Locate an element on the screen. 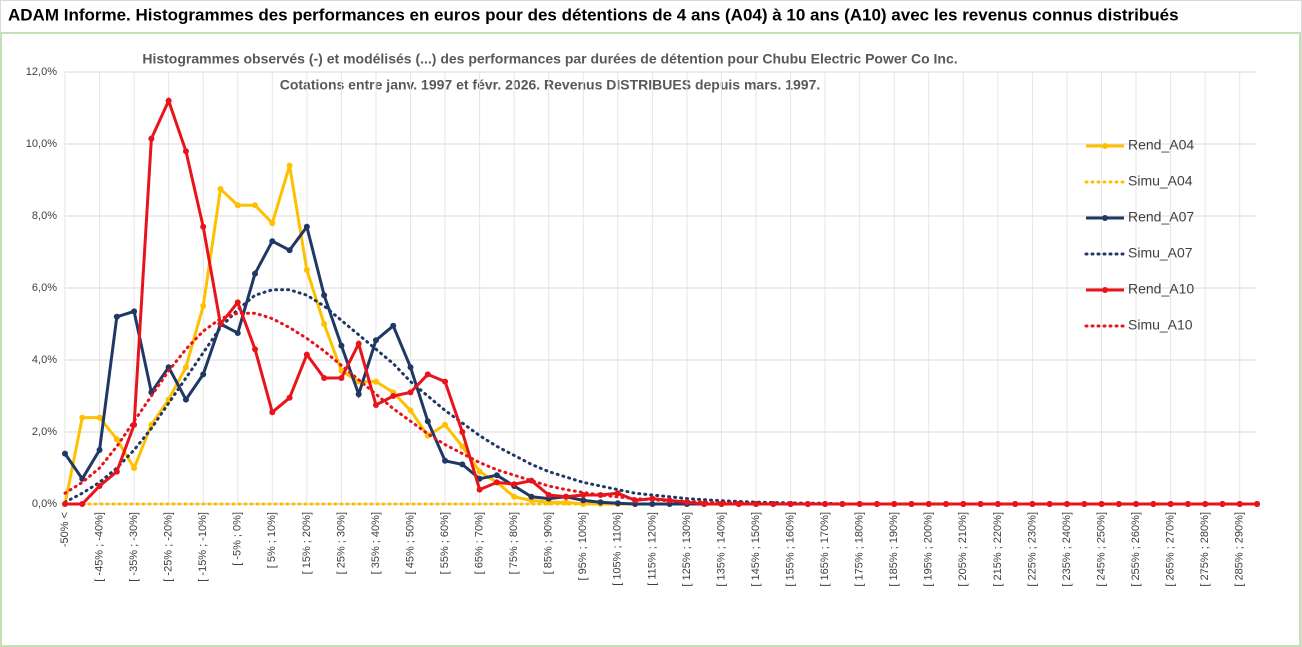 The image size is (1302, 647). x-tick-label: [ -5% ; 0%] is located at coordinates (238, 539).